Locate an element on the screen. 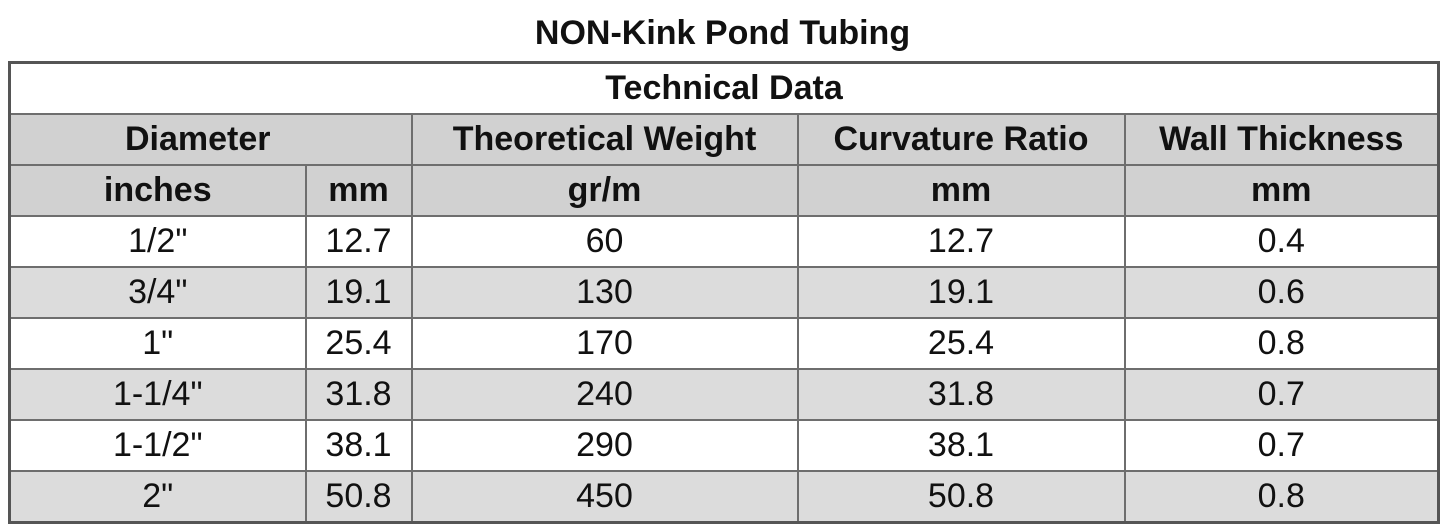 The width and height of the screenshot is (1445, 525). cell-curvature: 50.8 is located at coordinates (961, 497).